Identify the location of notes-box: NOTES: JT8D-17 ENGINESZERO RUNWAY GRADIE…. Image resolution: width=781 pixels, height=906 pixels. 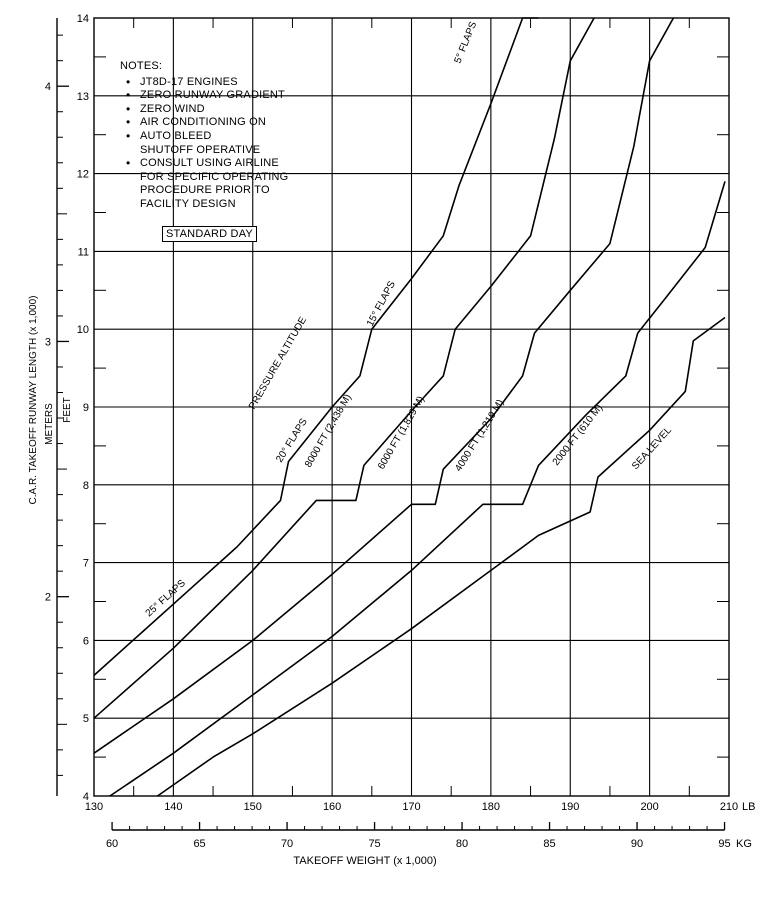
(220, 136).